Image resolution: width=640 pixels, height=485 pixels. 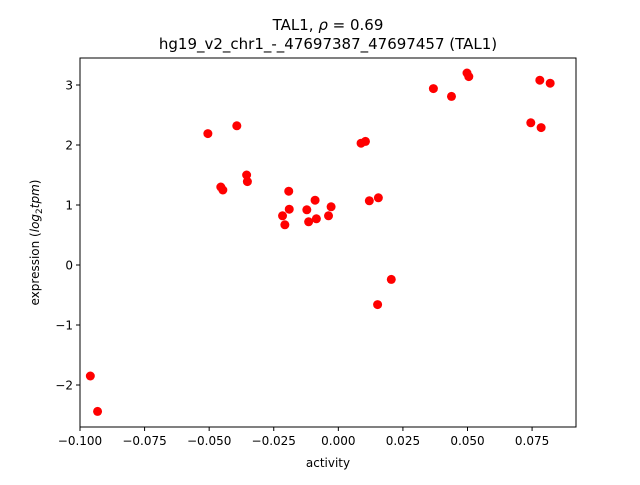 I want to click on y-tick-label: −1, so click(x=64, y=326).